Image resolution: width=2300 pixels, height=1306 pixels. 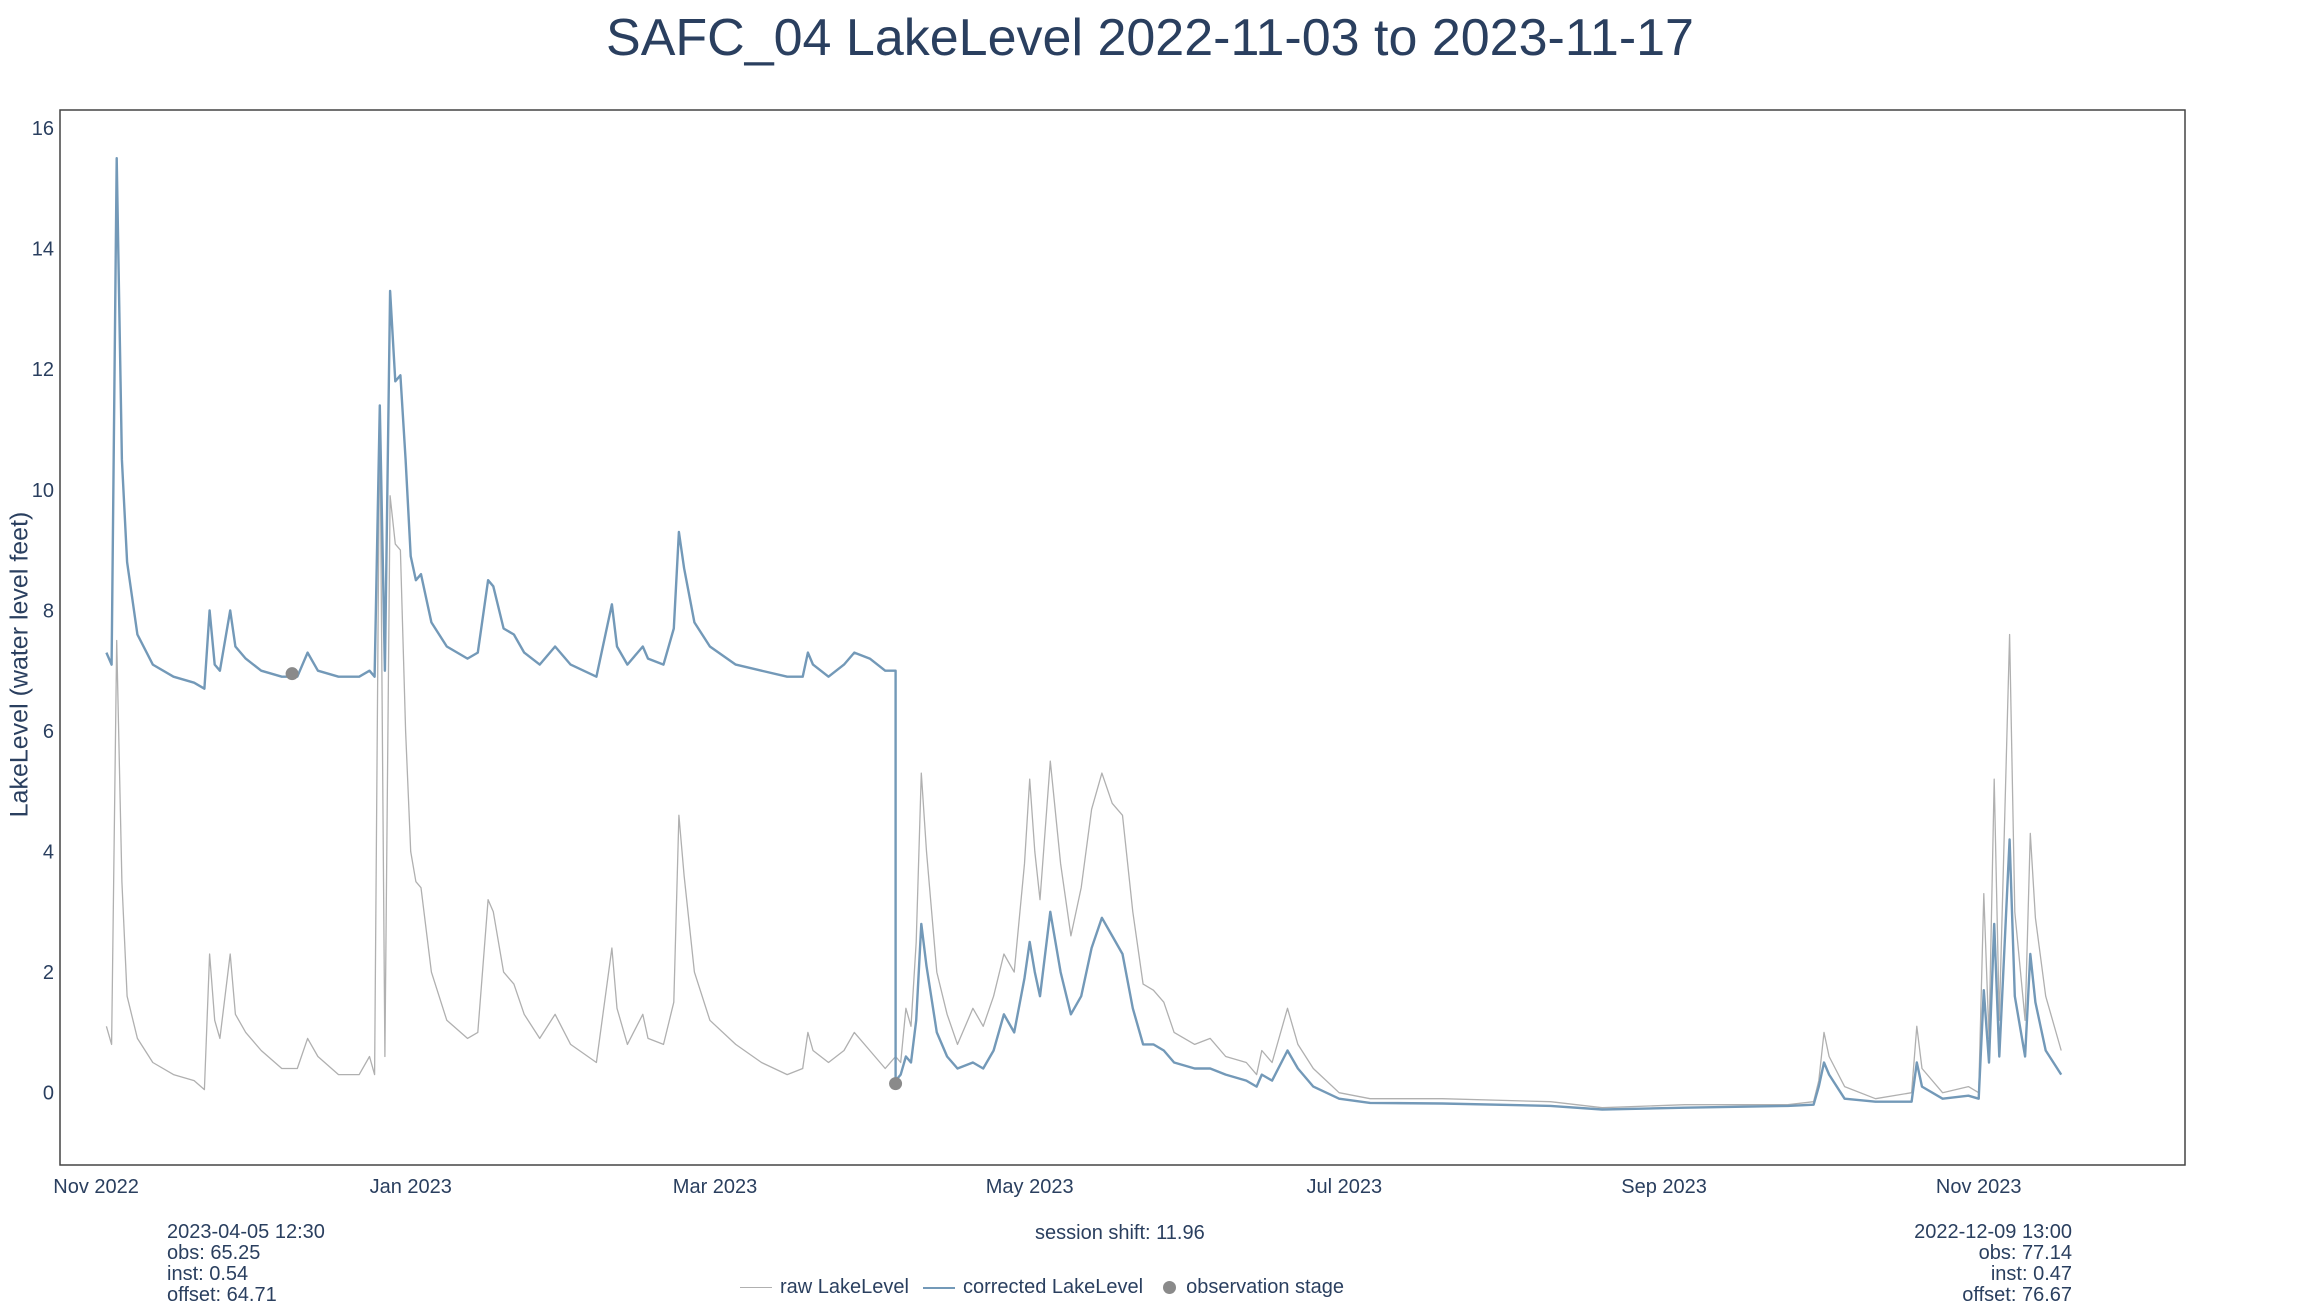 What do you see at coordinates (2031, 1274) in the screenshot?
I see `right-annotation-inst: inst: 0.47` at bounding box center [2031, 1274].